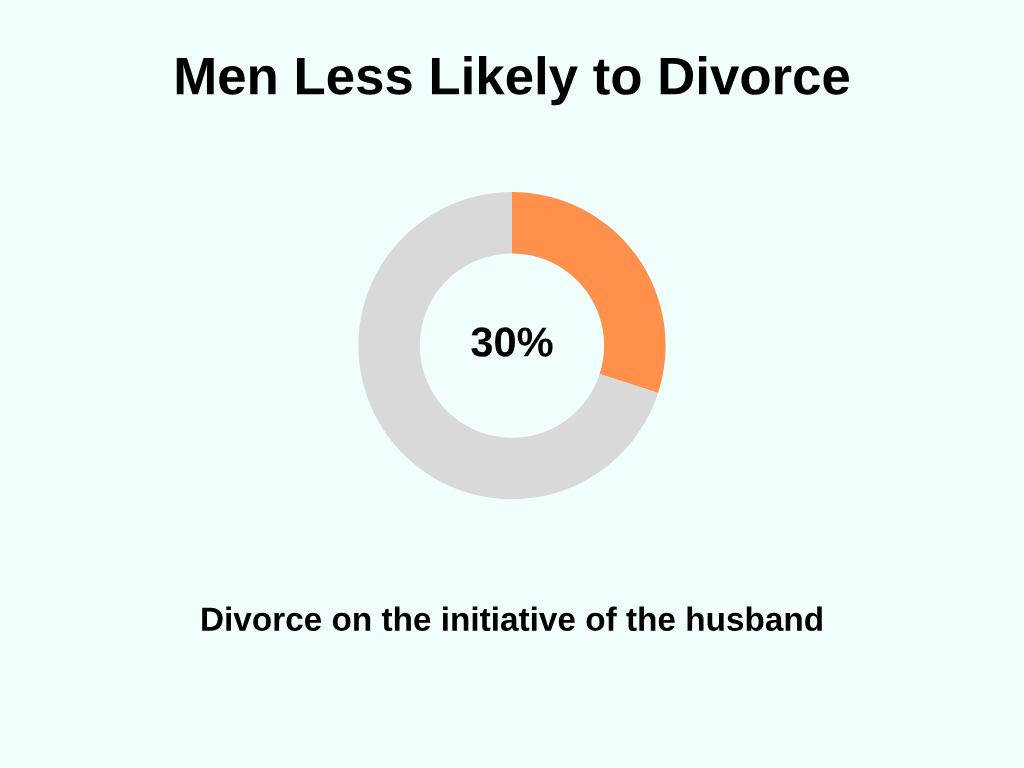 This screenshot has height=768, width=1024. Describe the element at coordinates (512, 342) in the screenshot. I see `data-label: 30%` at that location.